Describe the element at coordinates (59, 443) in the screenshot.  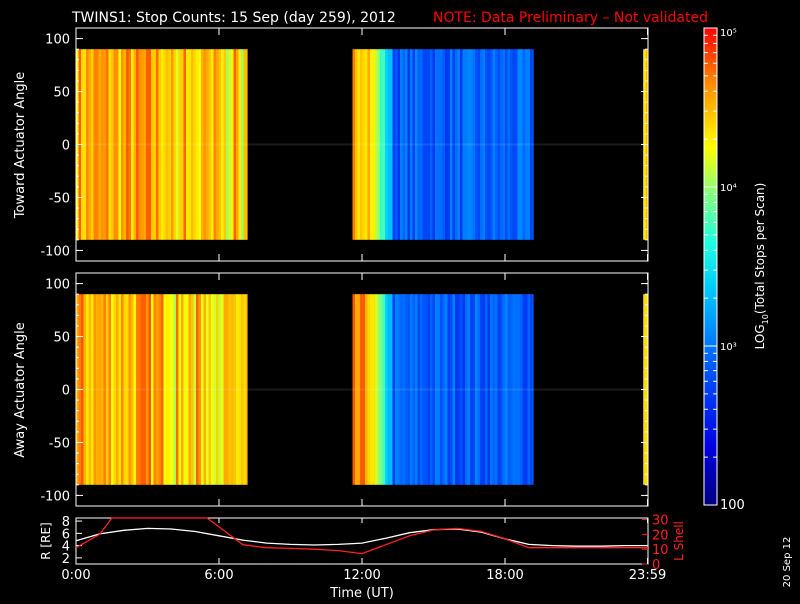
I see `y-tick-label: -50` at that location.